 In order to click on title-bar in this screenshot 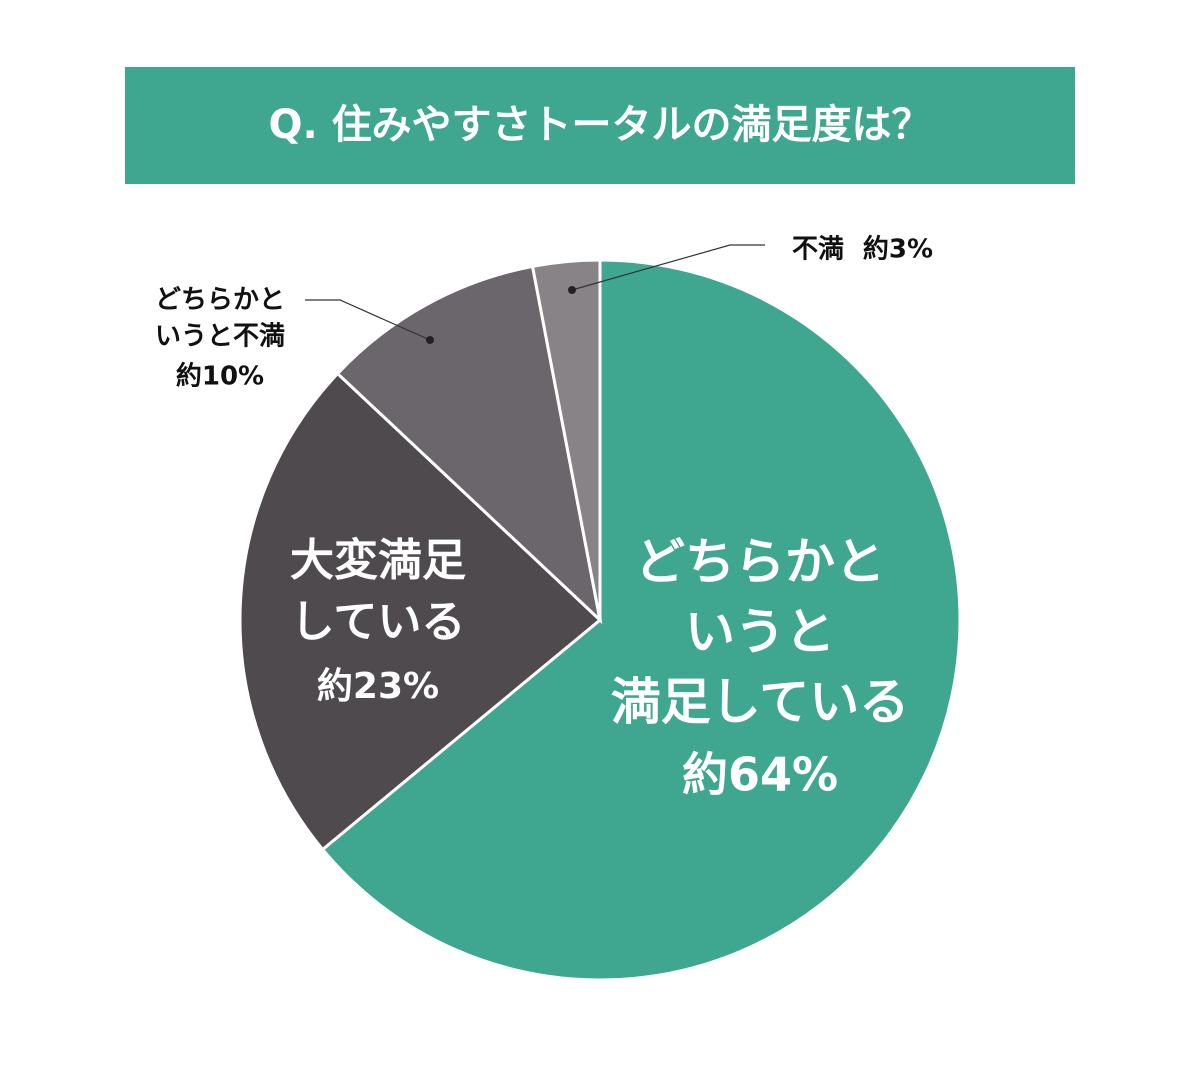, I will do `click(600, 125)`.